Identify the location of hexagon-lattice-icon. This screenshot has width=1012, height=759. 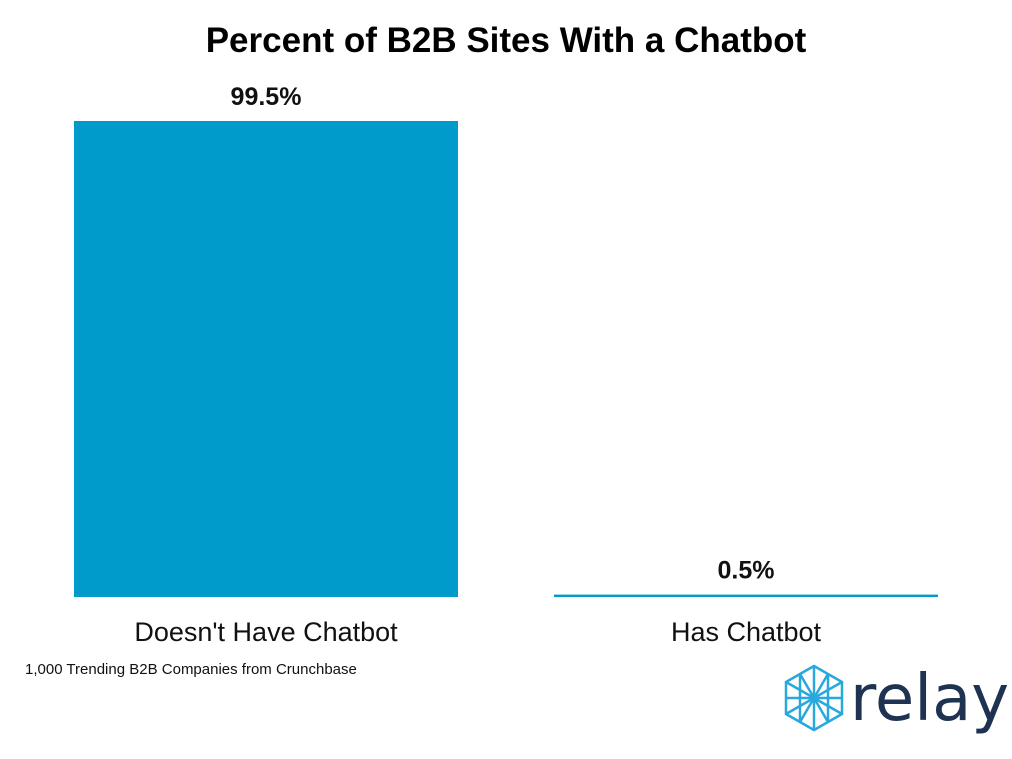
(814, 698).